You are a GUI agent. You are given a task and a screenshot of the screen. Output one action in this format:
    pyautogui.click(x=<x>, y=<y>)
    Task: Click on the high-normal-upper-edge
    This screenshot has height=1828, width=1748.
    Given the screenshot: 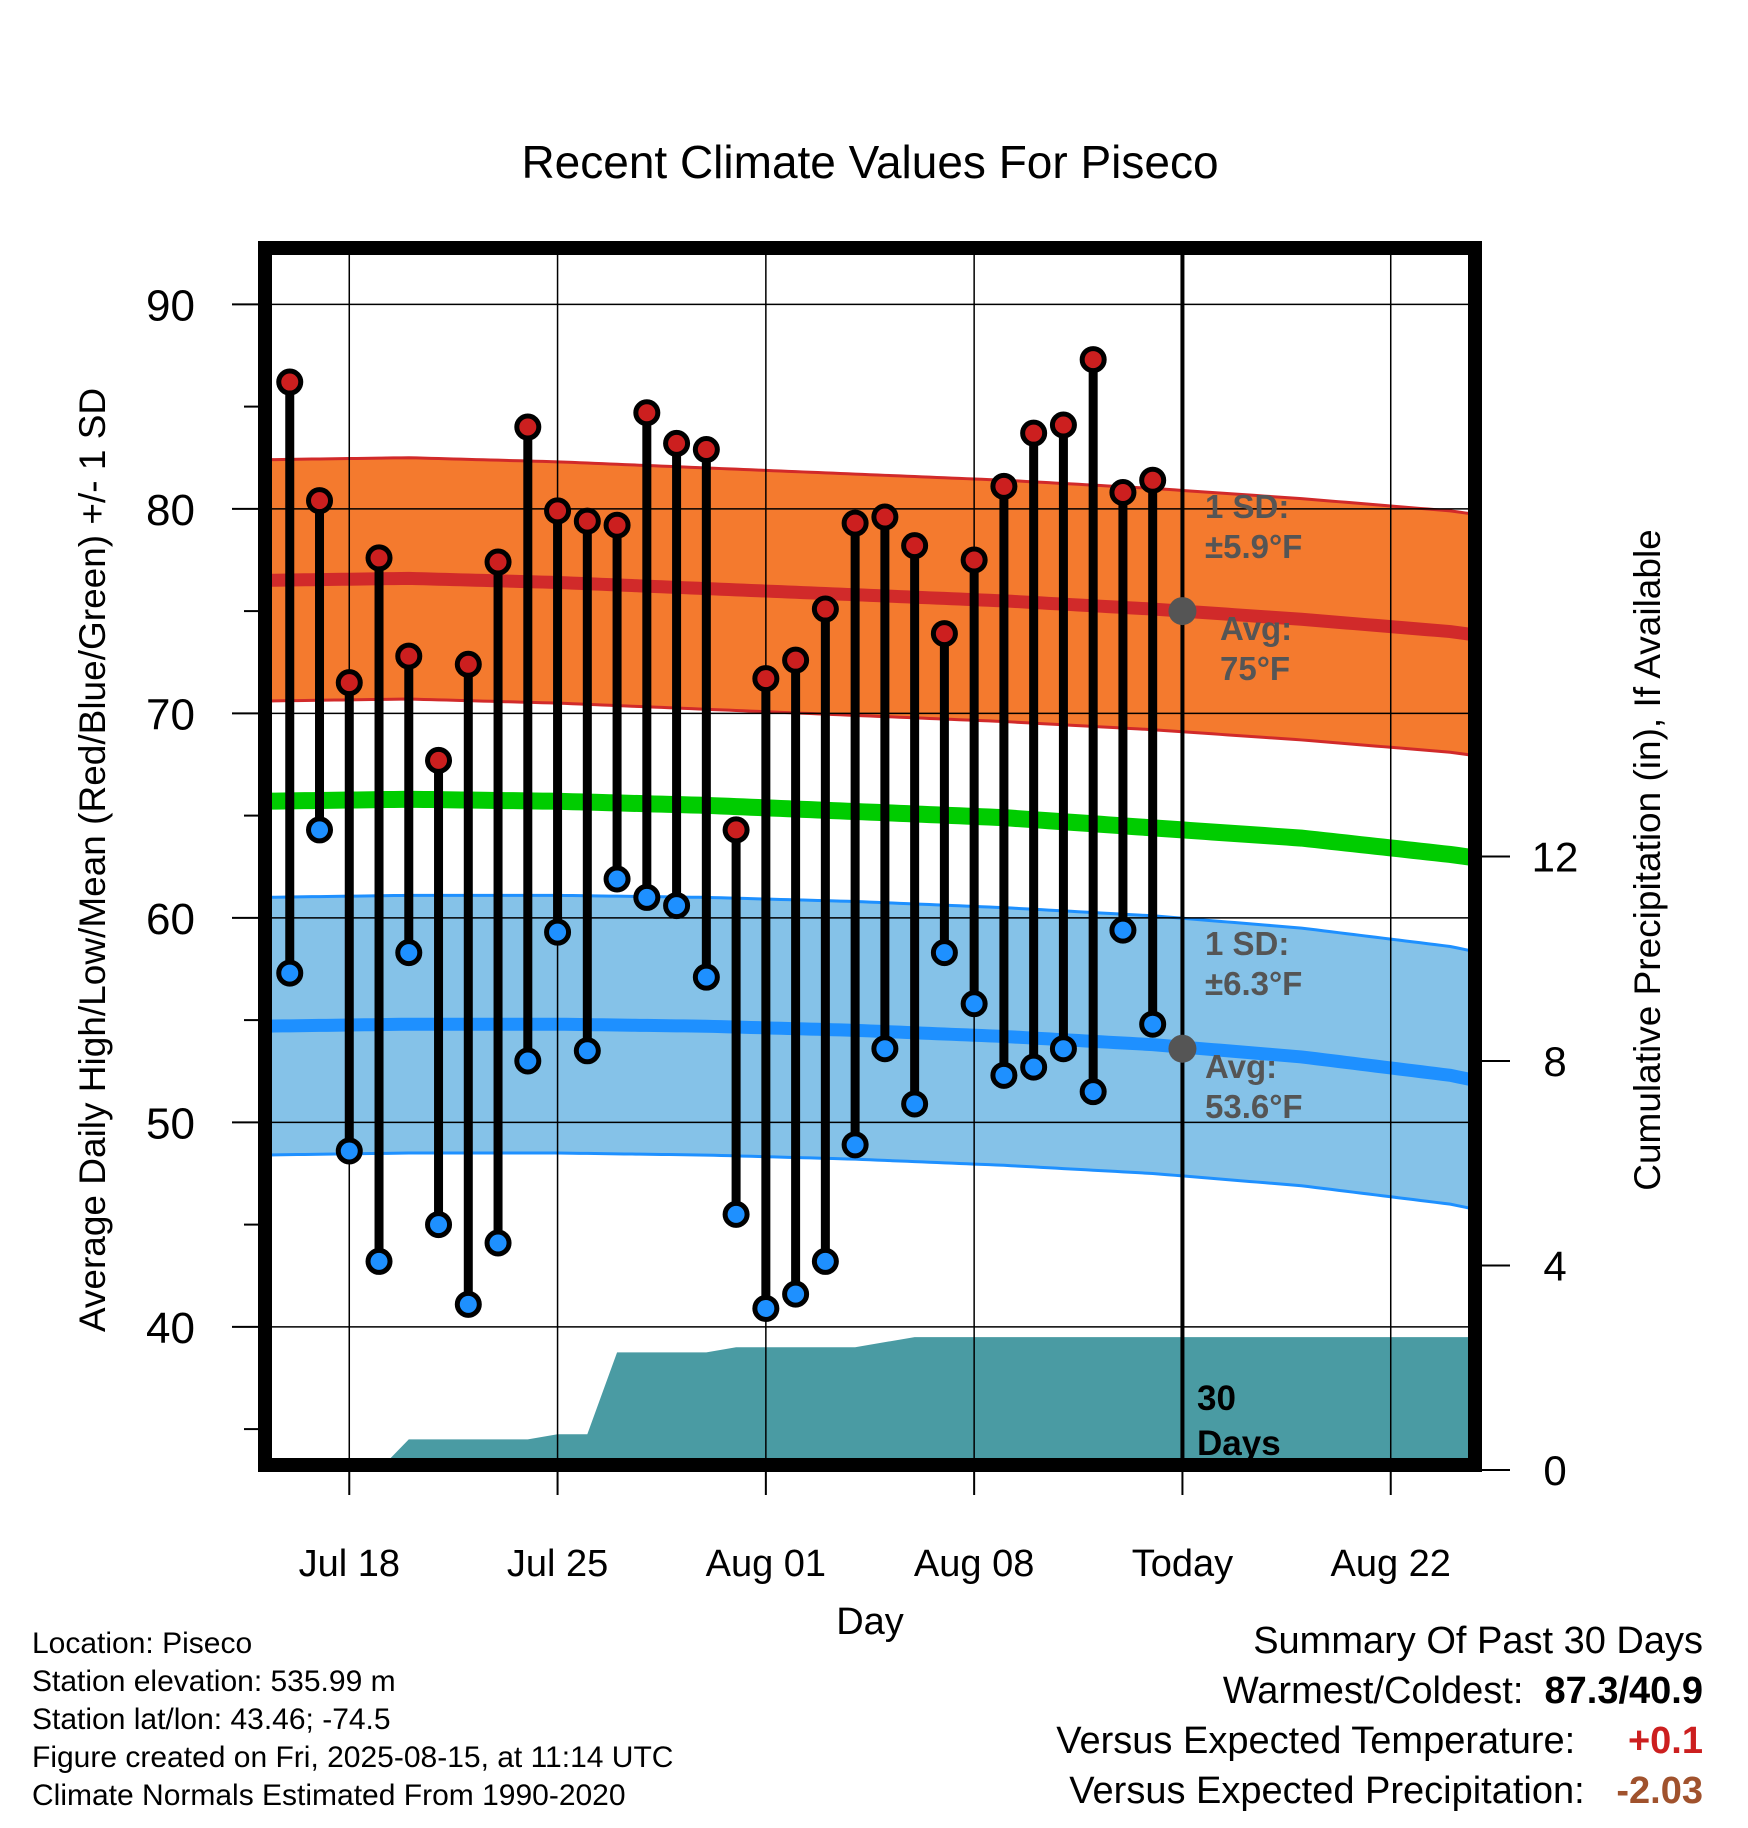 What is the action you would take?
    pyautogui.click(x=870, y=486)
    